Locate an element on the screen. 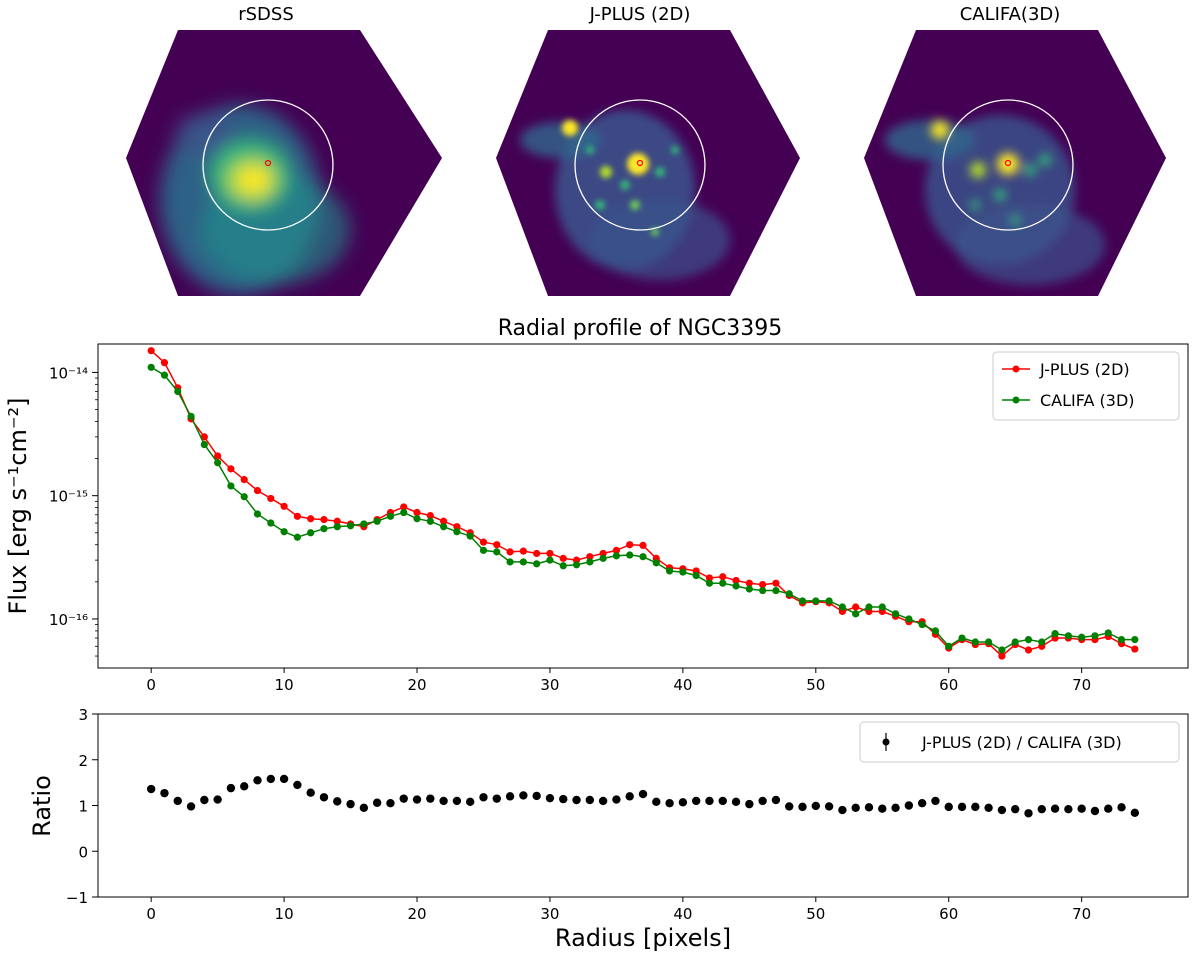  panel-title-rsdss: rSDSS is located at coordinates (266, 14).